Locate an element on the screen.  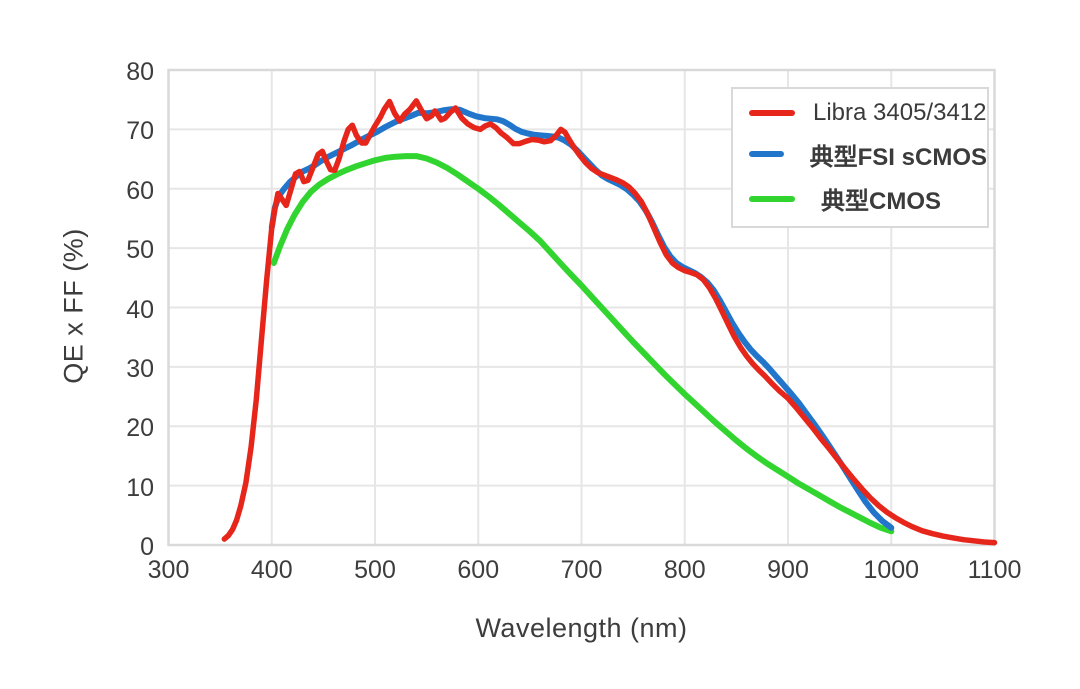
x-tick-label: 400 is located at coordinates (271, 570).